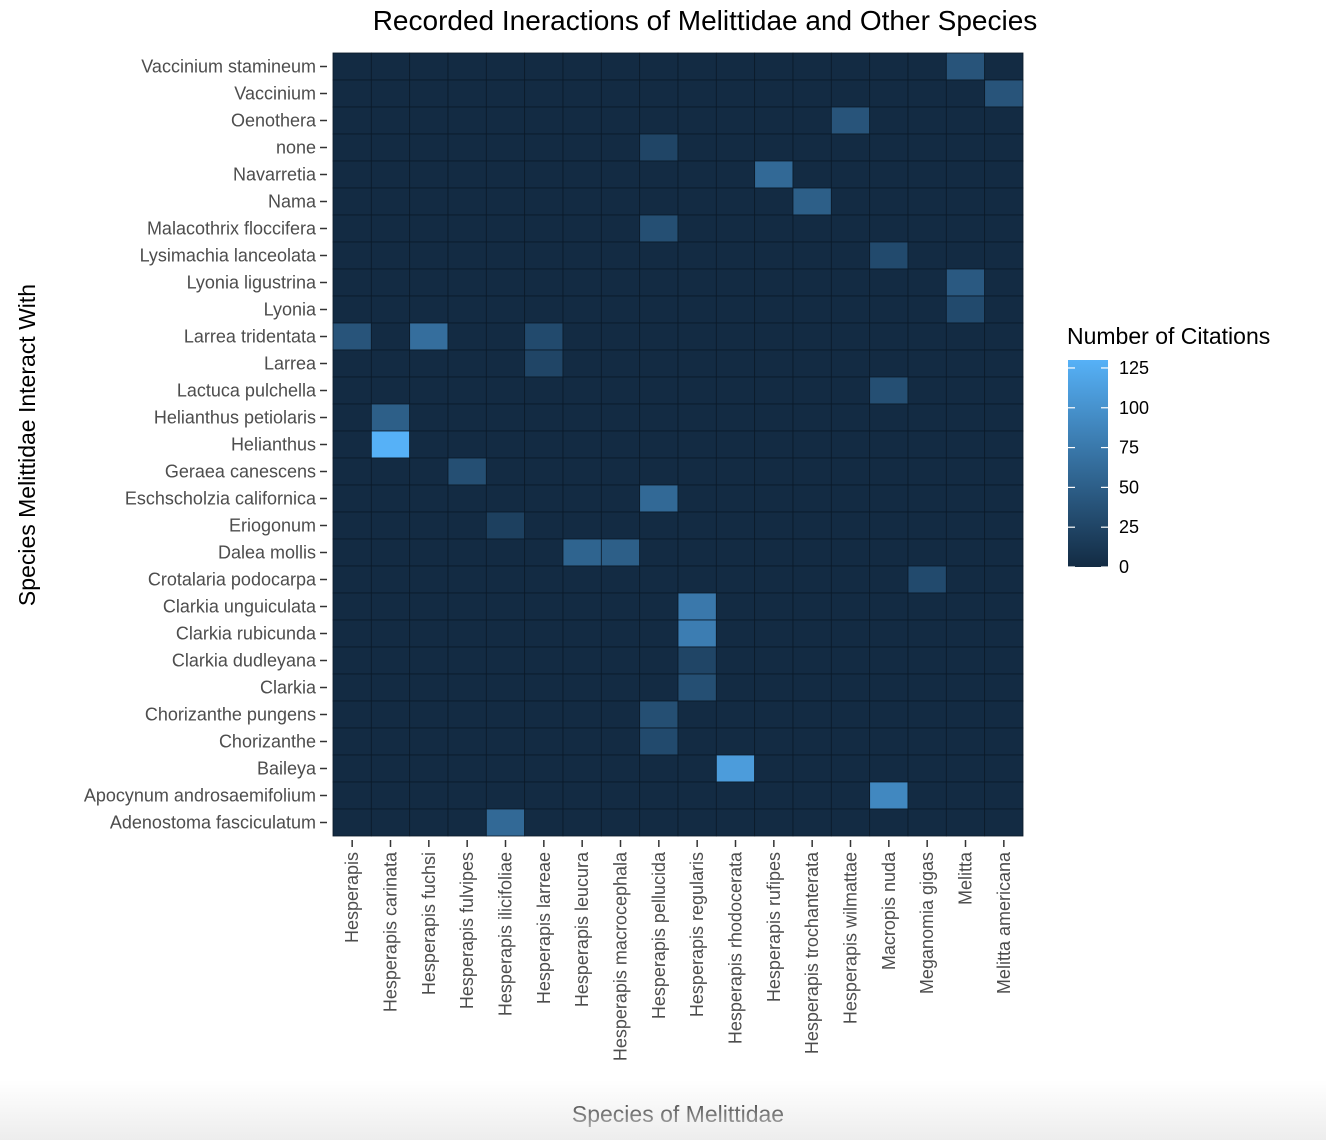 This screenshot has height=1140, width=1326. What do you see at coordinates (27, 445) in the screenshot?
I see `y-axis-label: Species Melittidae Interact With` at bounding box center [27, 445].